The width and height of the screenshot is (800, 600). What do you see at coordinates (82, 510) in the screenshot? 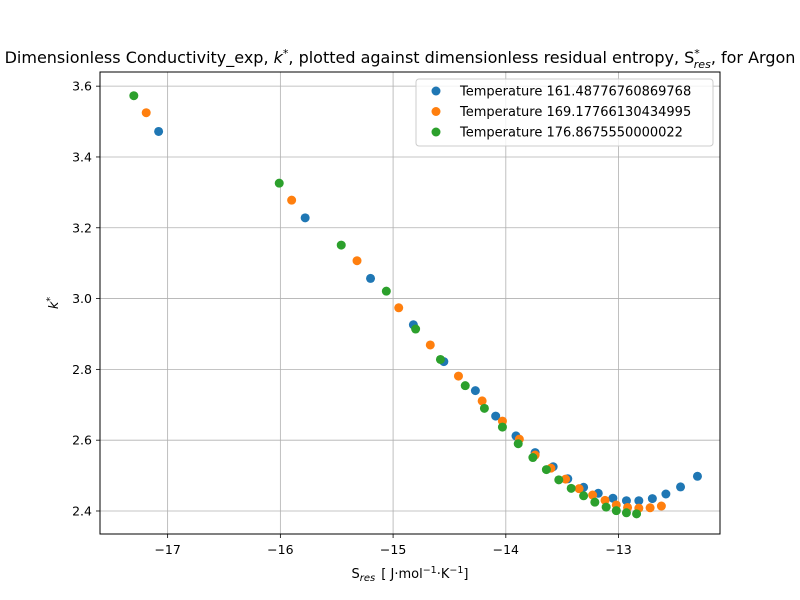
I see `y-tick-label: 2.4` at bounding box center [82, 510].